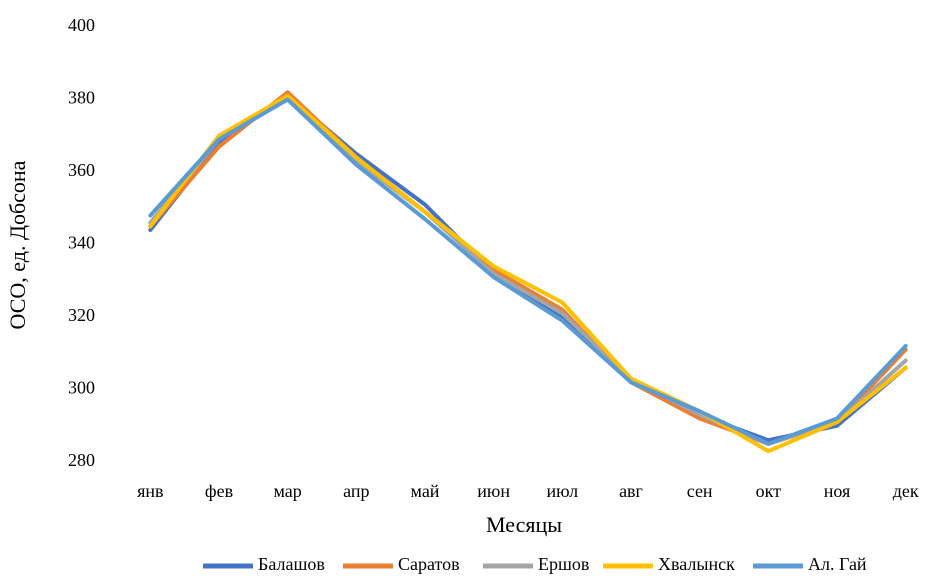 This screenshot has width=941, height=579. I want to click on y-tick-label: 360, so click(81, 170).